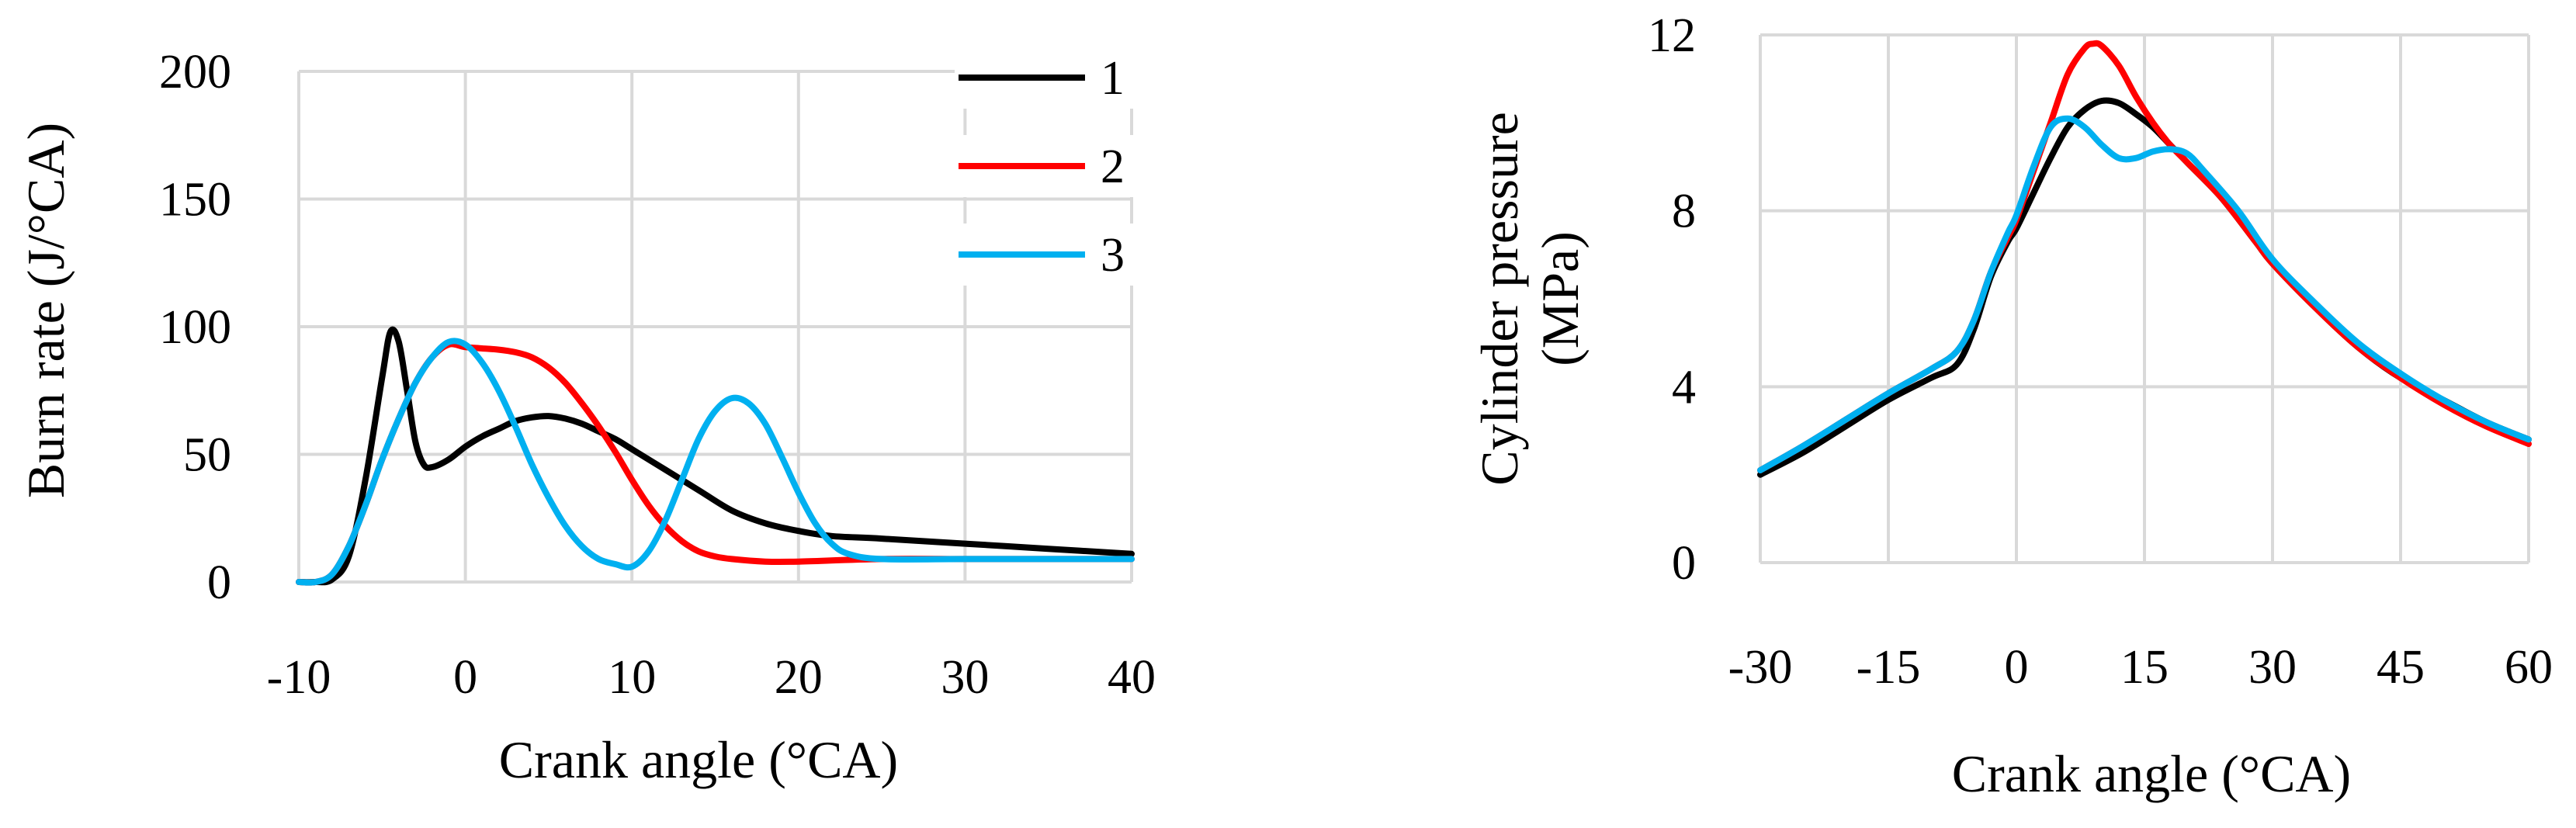 The width and height of the screenshot is (2576, 828). What do you see at coordinates (1113, 255) in the screenshot?
I see `legend-label-3: 3` at bounding box center [1113, 255].